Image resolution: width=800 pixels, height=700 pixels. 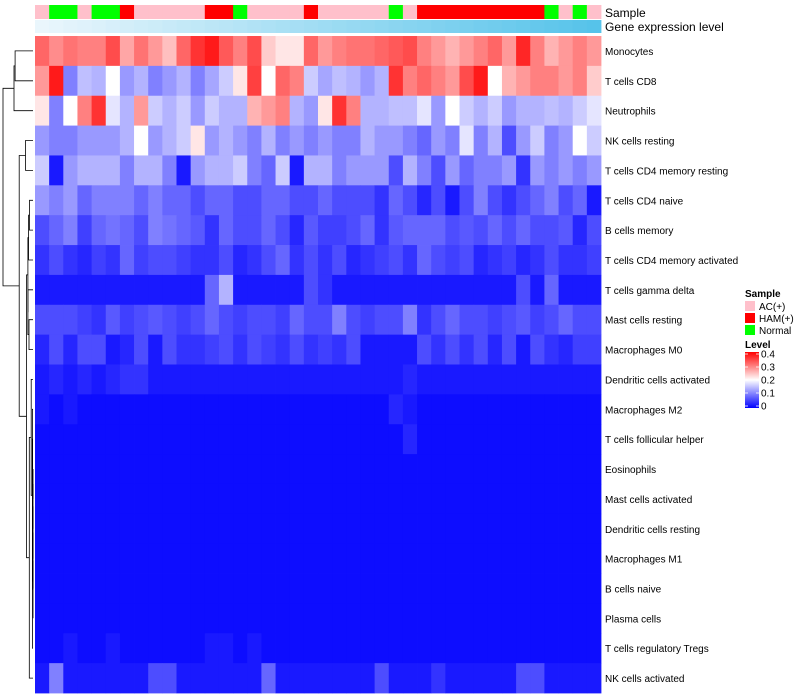 What do you see at coordinates (113, 51) in the screenshot?
I see `heatmap-cell: Monocytes: 0.34` at bounding box center [113, 51].